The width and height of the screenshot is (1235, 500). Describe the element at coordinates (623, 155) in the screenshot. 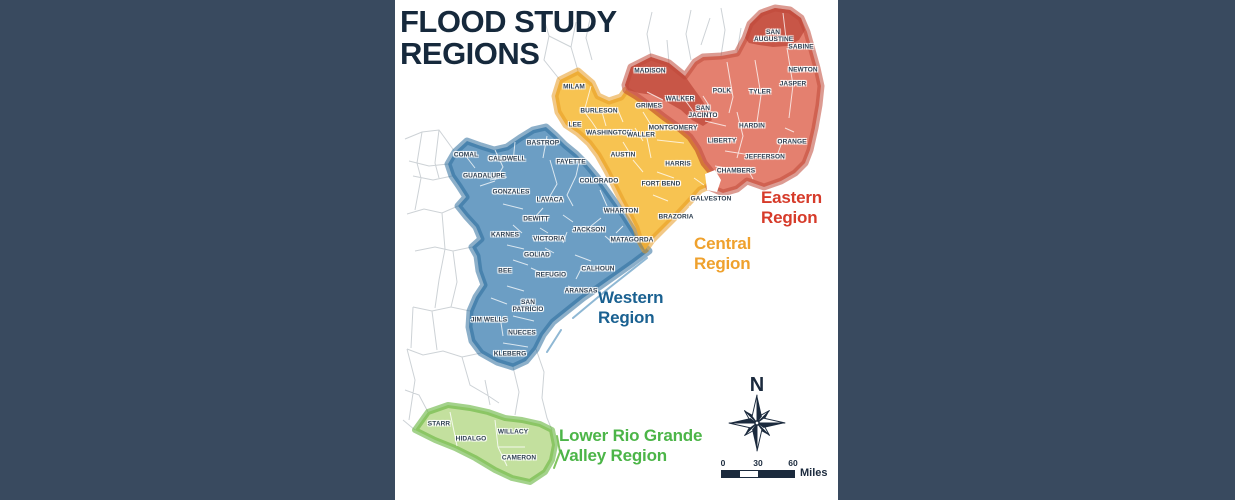

I see `county-label: AUSTIN` at that location.